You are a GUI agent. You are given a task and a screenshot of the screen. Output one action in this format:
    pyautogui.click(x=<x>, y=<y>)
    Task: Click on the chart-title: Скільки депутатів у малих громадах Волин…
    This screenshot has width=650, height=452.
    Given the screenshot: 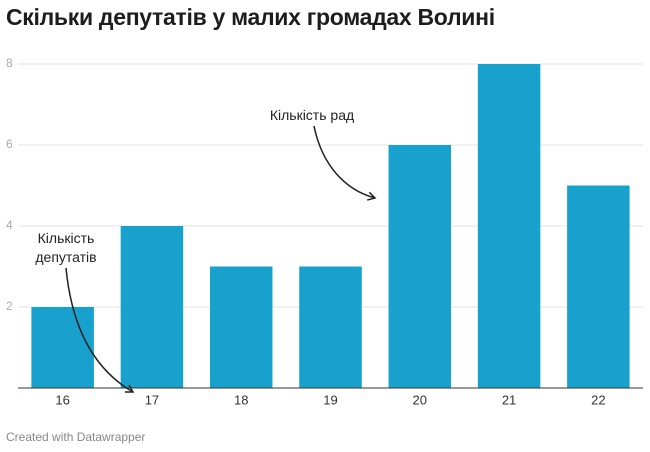 What is the action you would take?
    pyautogui.click(x=250, y=17)
    